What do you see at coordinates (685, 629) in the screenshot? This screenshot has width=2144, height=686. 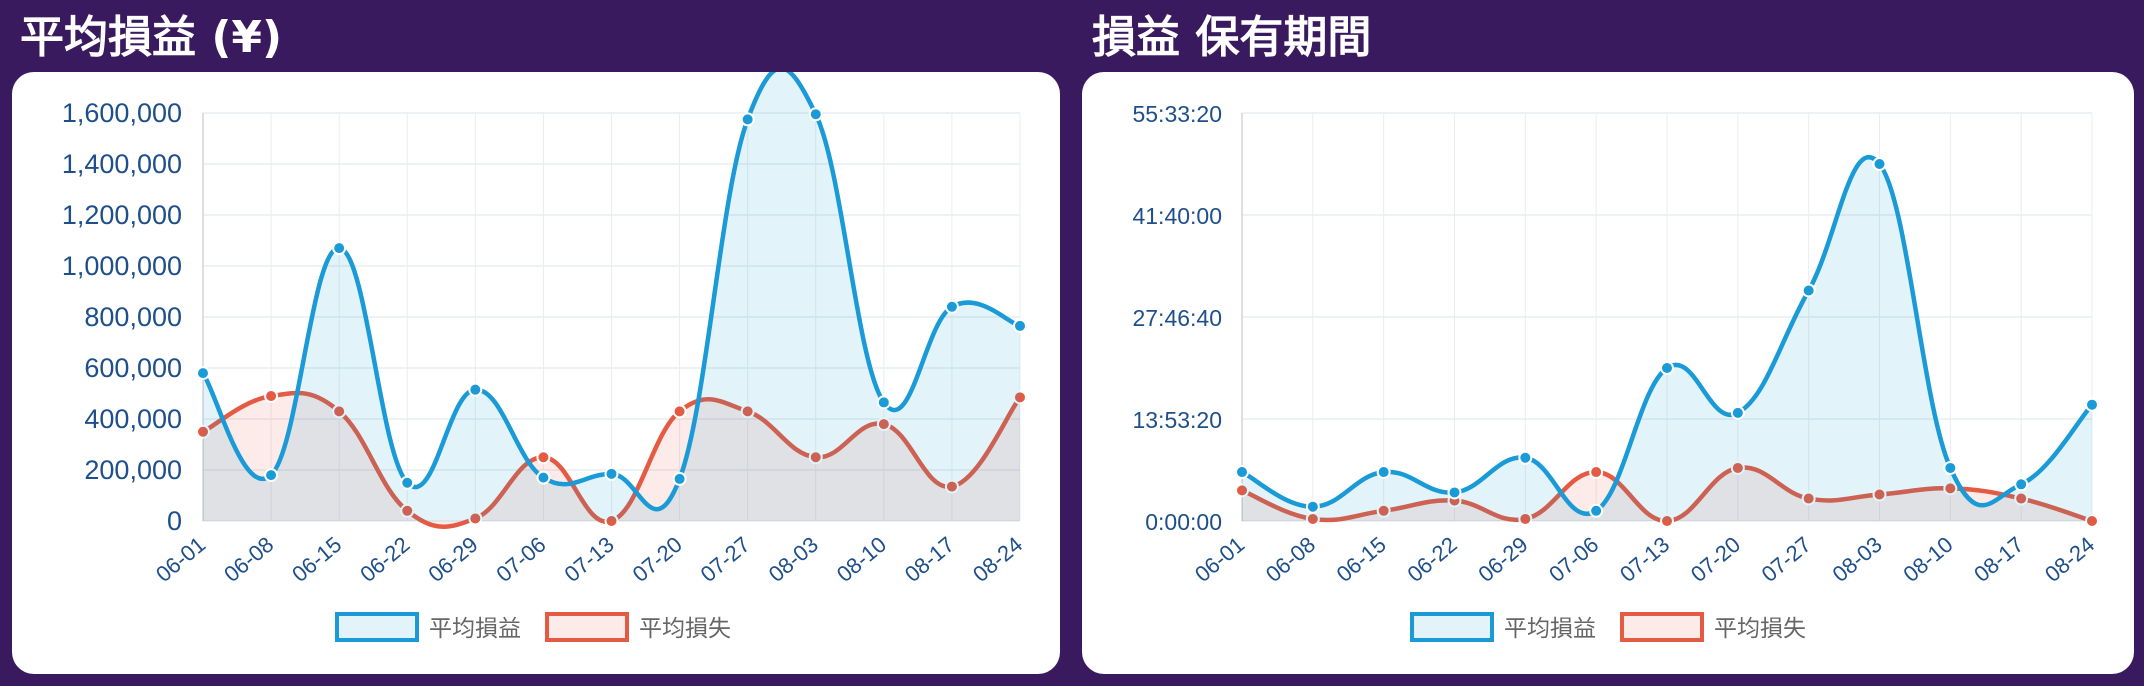 I see `legend-label: 平均損失` at bounding box center [685, 629].